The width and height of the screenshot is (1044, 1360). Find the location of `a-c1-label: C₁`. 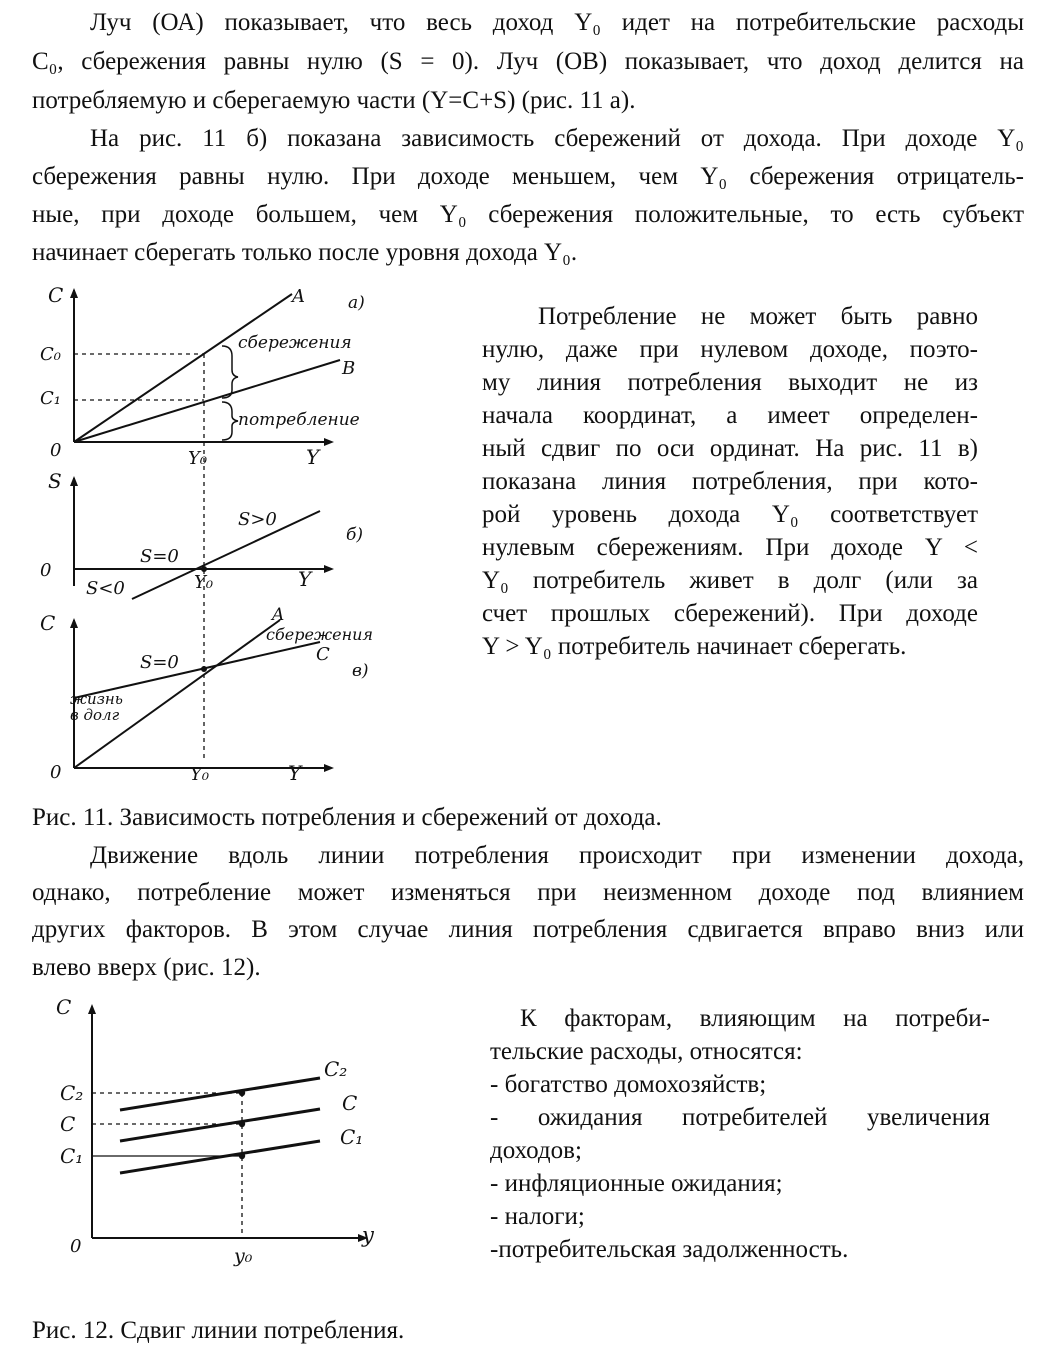

a-c1-label: C₁ is located at coordinates (50, 398).